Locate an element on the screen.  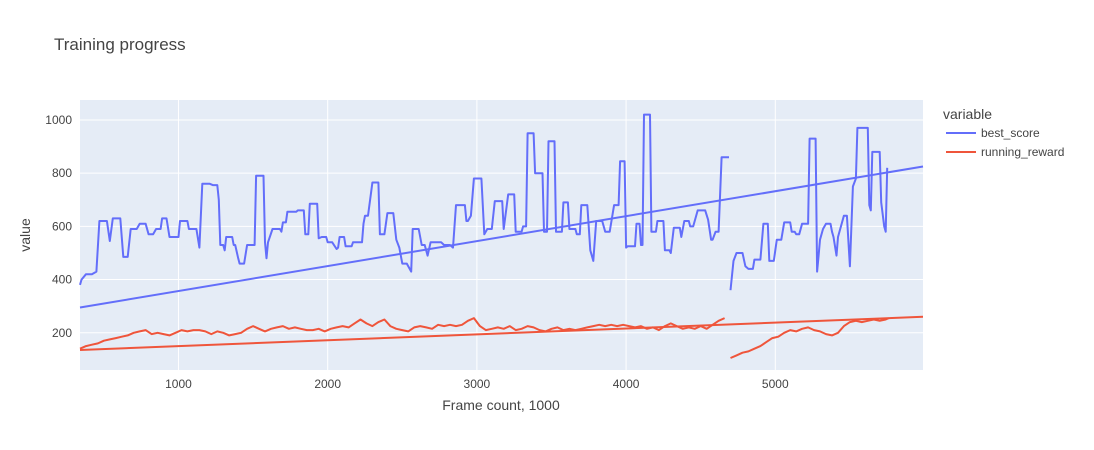
x-tick-label: 5000 is located at coordinates (775, 384).